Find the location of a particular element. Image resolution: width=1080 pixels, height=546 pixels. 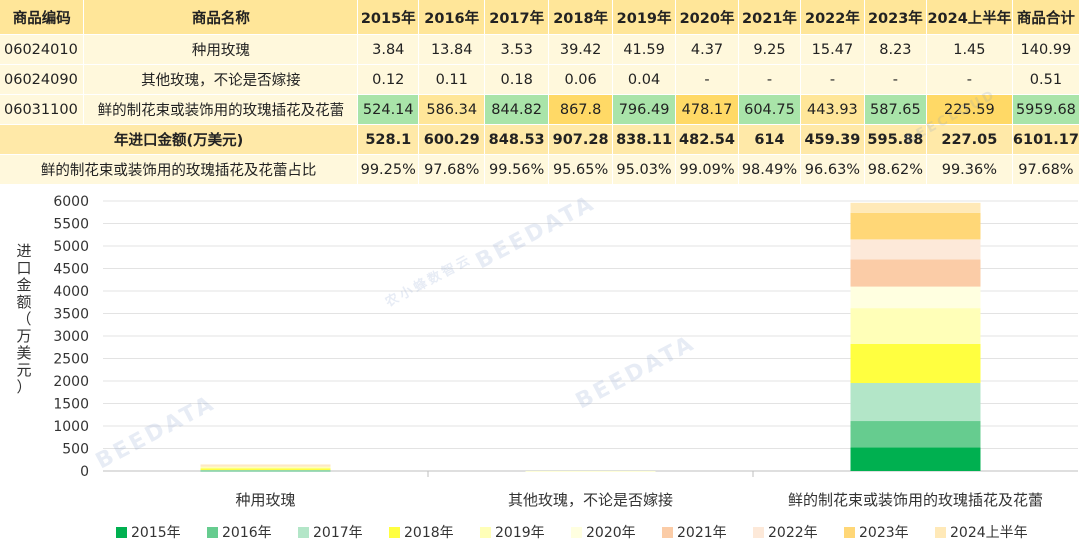

x-category-label: 种用玫瑰 is located at coordinates (265, 500).